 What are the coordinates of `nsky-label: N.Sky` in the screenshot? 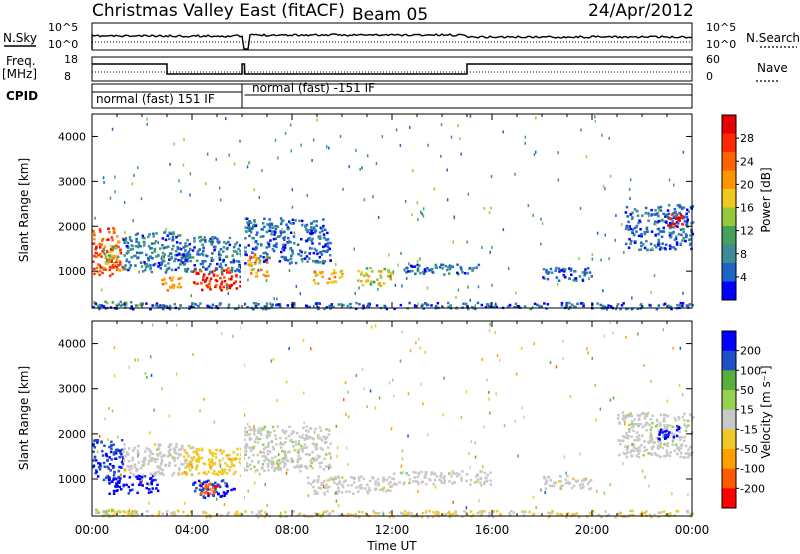 It's located at (20, 38).